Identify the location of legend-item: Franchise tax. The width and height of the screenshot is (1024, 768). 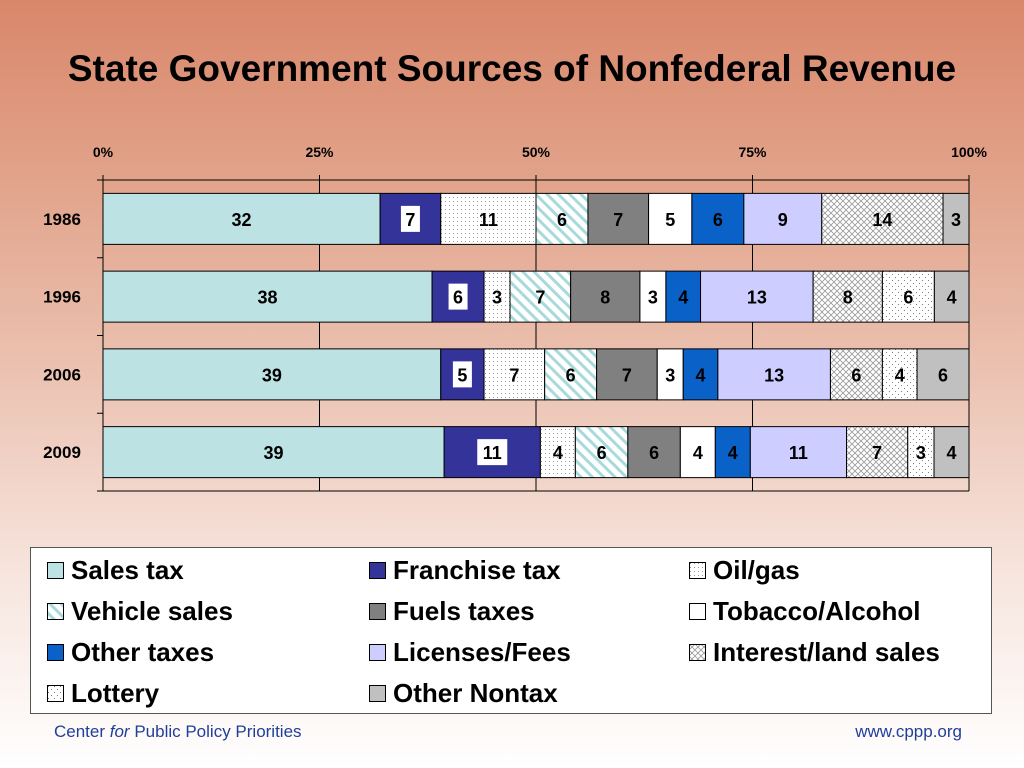
(465, 570).